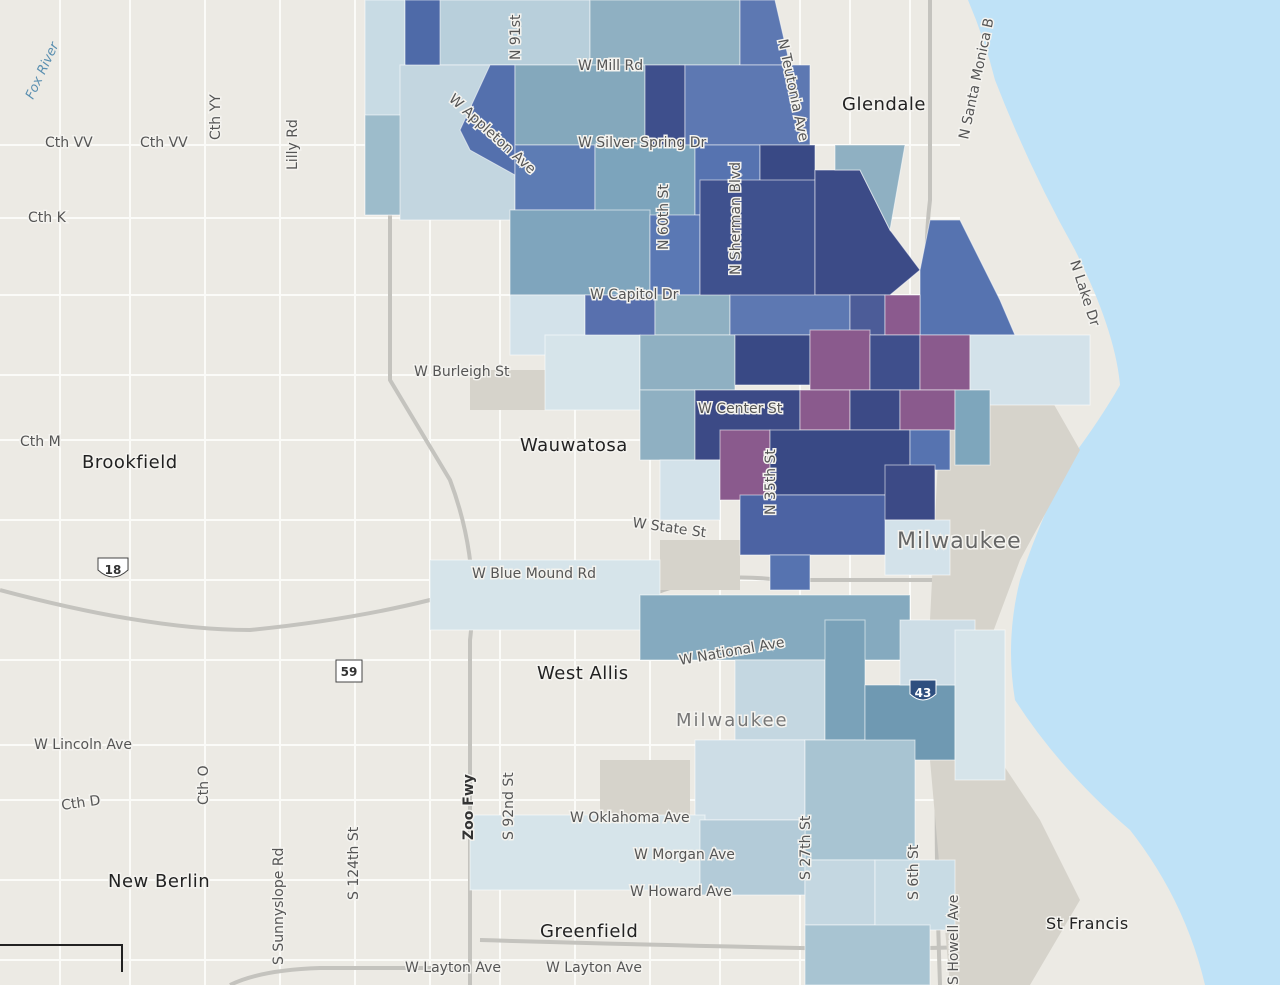  Describe the element at coordinates (630, 818) in the screenshot. I see `road-label: W Oklahoma Ave` at that location.